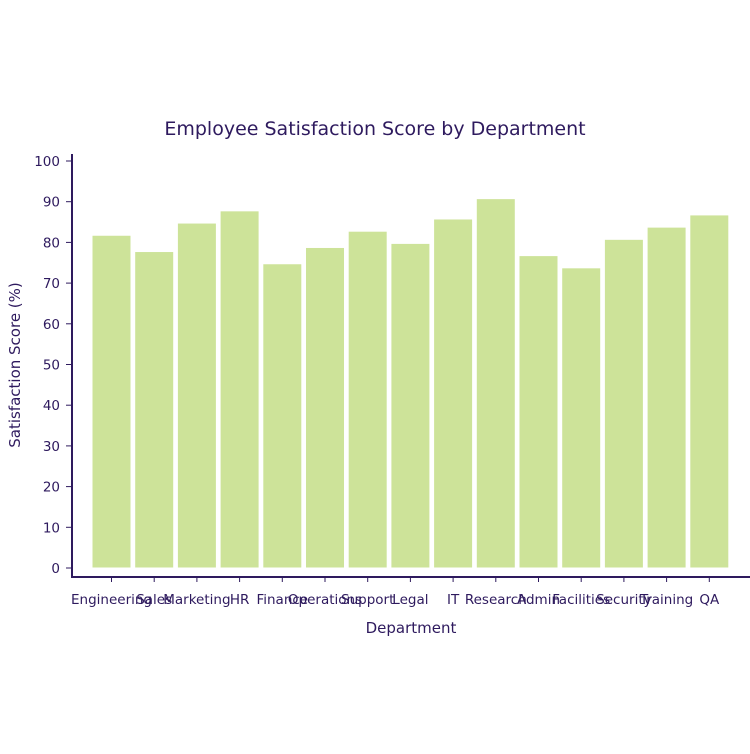 This screenshot has height=754, width=750. I want to click on x-tick-label: Engineering, so click(111, 600).